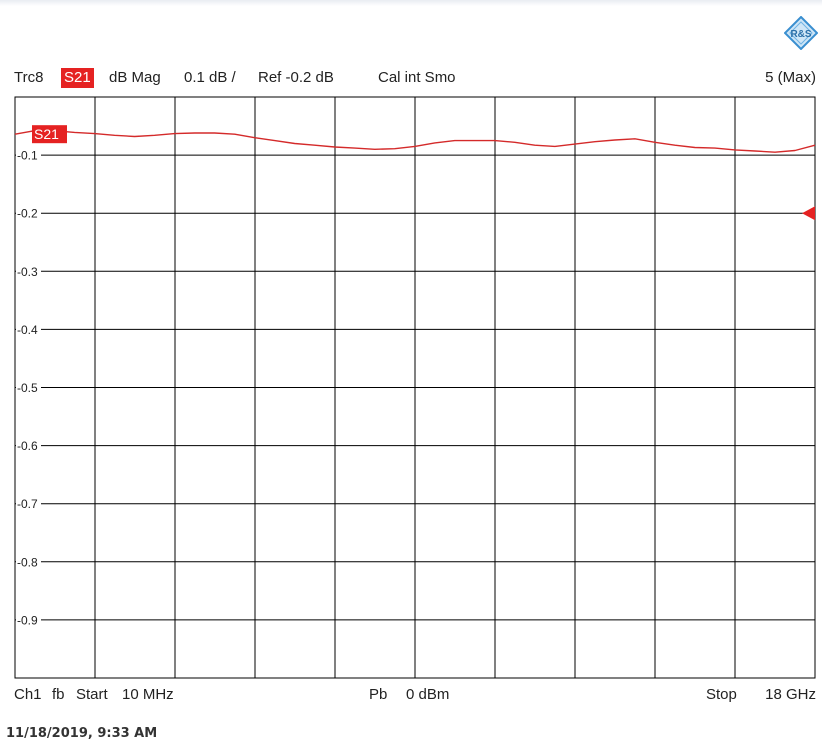 The width and height of the screenshot is (822, 746). I want to click on trace-format: dB Mag, so click(135, 77).